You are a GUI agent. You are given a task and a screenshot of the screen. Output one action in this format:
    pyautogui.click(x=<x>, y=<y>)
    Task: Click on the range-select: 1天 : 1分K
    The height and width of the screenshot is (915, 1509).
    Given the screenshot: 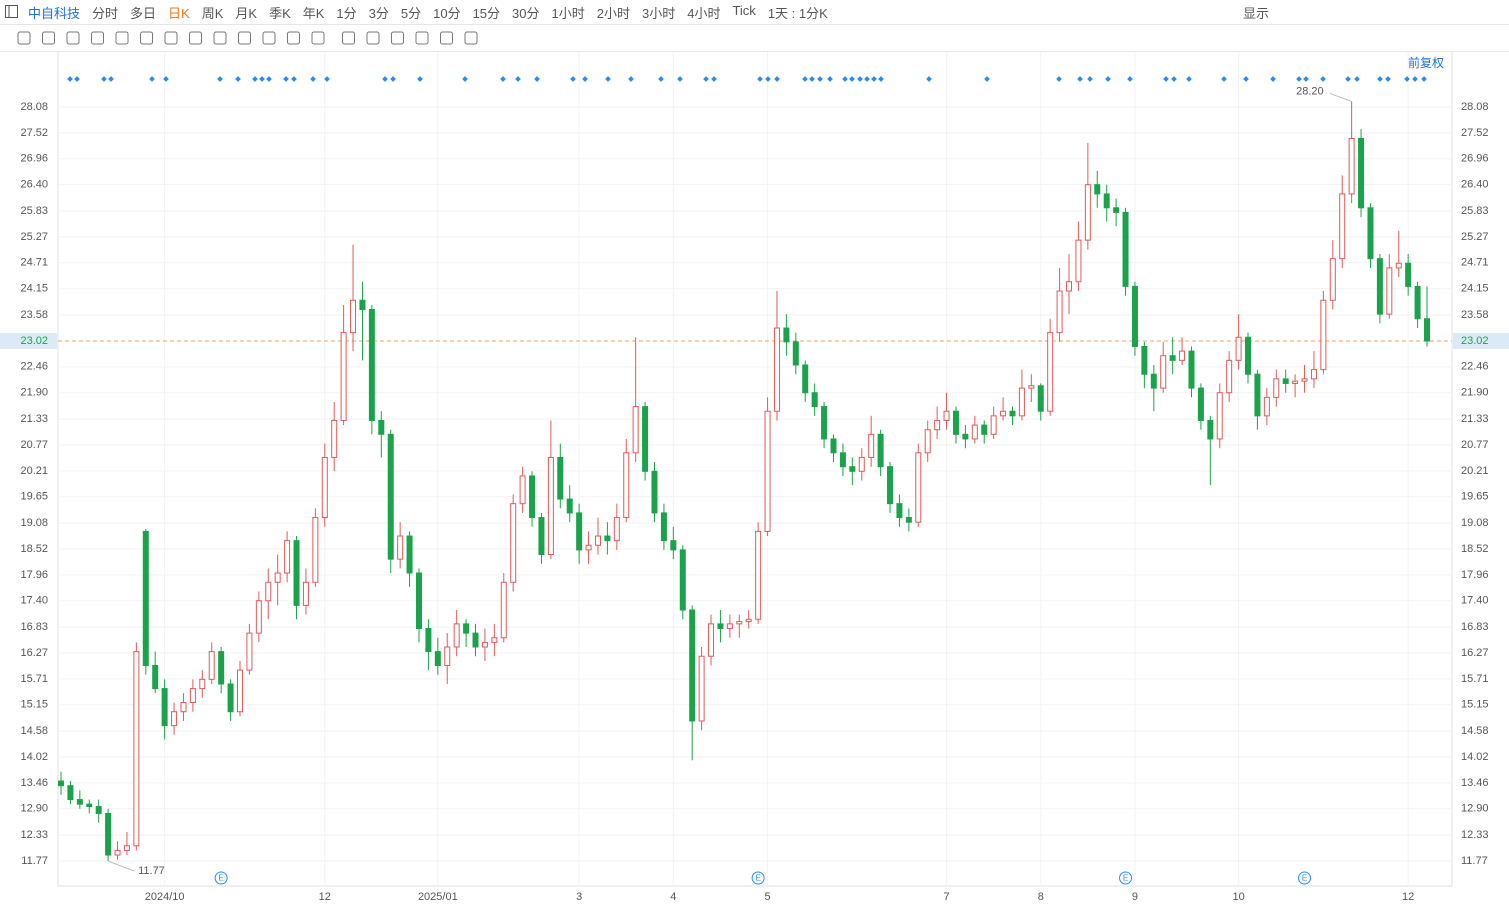 What is the action you would take?
    pyautogui.click(x=797, y=13)
    